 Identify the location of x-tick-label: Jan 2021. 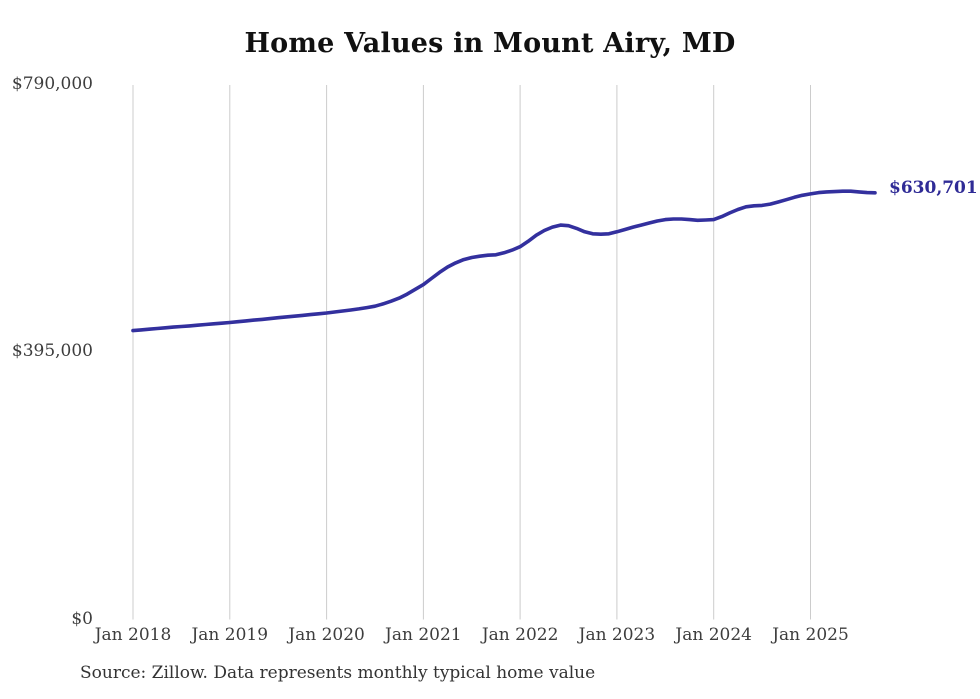
(423, 635).